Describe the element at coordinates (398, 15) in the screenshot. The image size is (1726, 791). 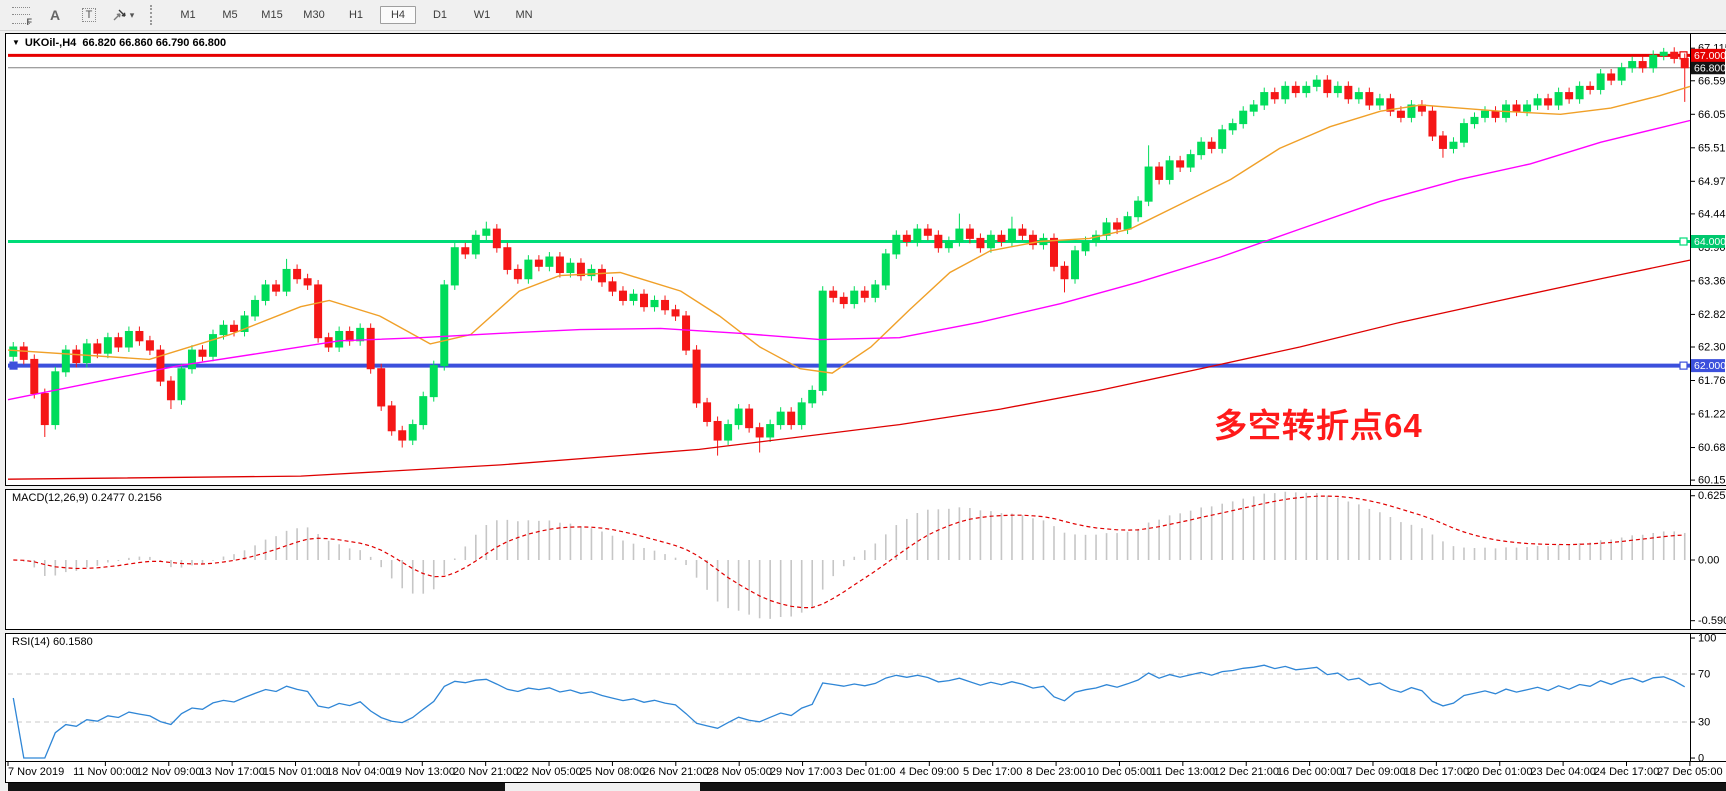
I see `timeframe-button-h4: H4` at that location.